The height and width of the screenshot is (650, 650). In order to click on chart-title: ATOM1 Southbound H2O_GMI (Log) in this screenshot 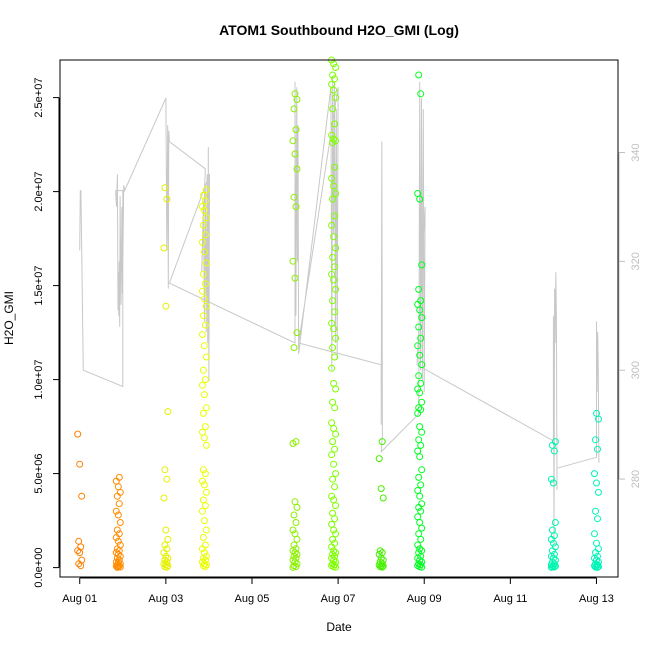, I will do `click(339, 30)`.